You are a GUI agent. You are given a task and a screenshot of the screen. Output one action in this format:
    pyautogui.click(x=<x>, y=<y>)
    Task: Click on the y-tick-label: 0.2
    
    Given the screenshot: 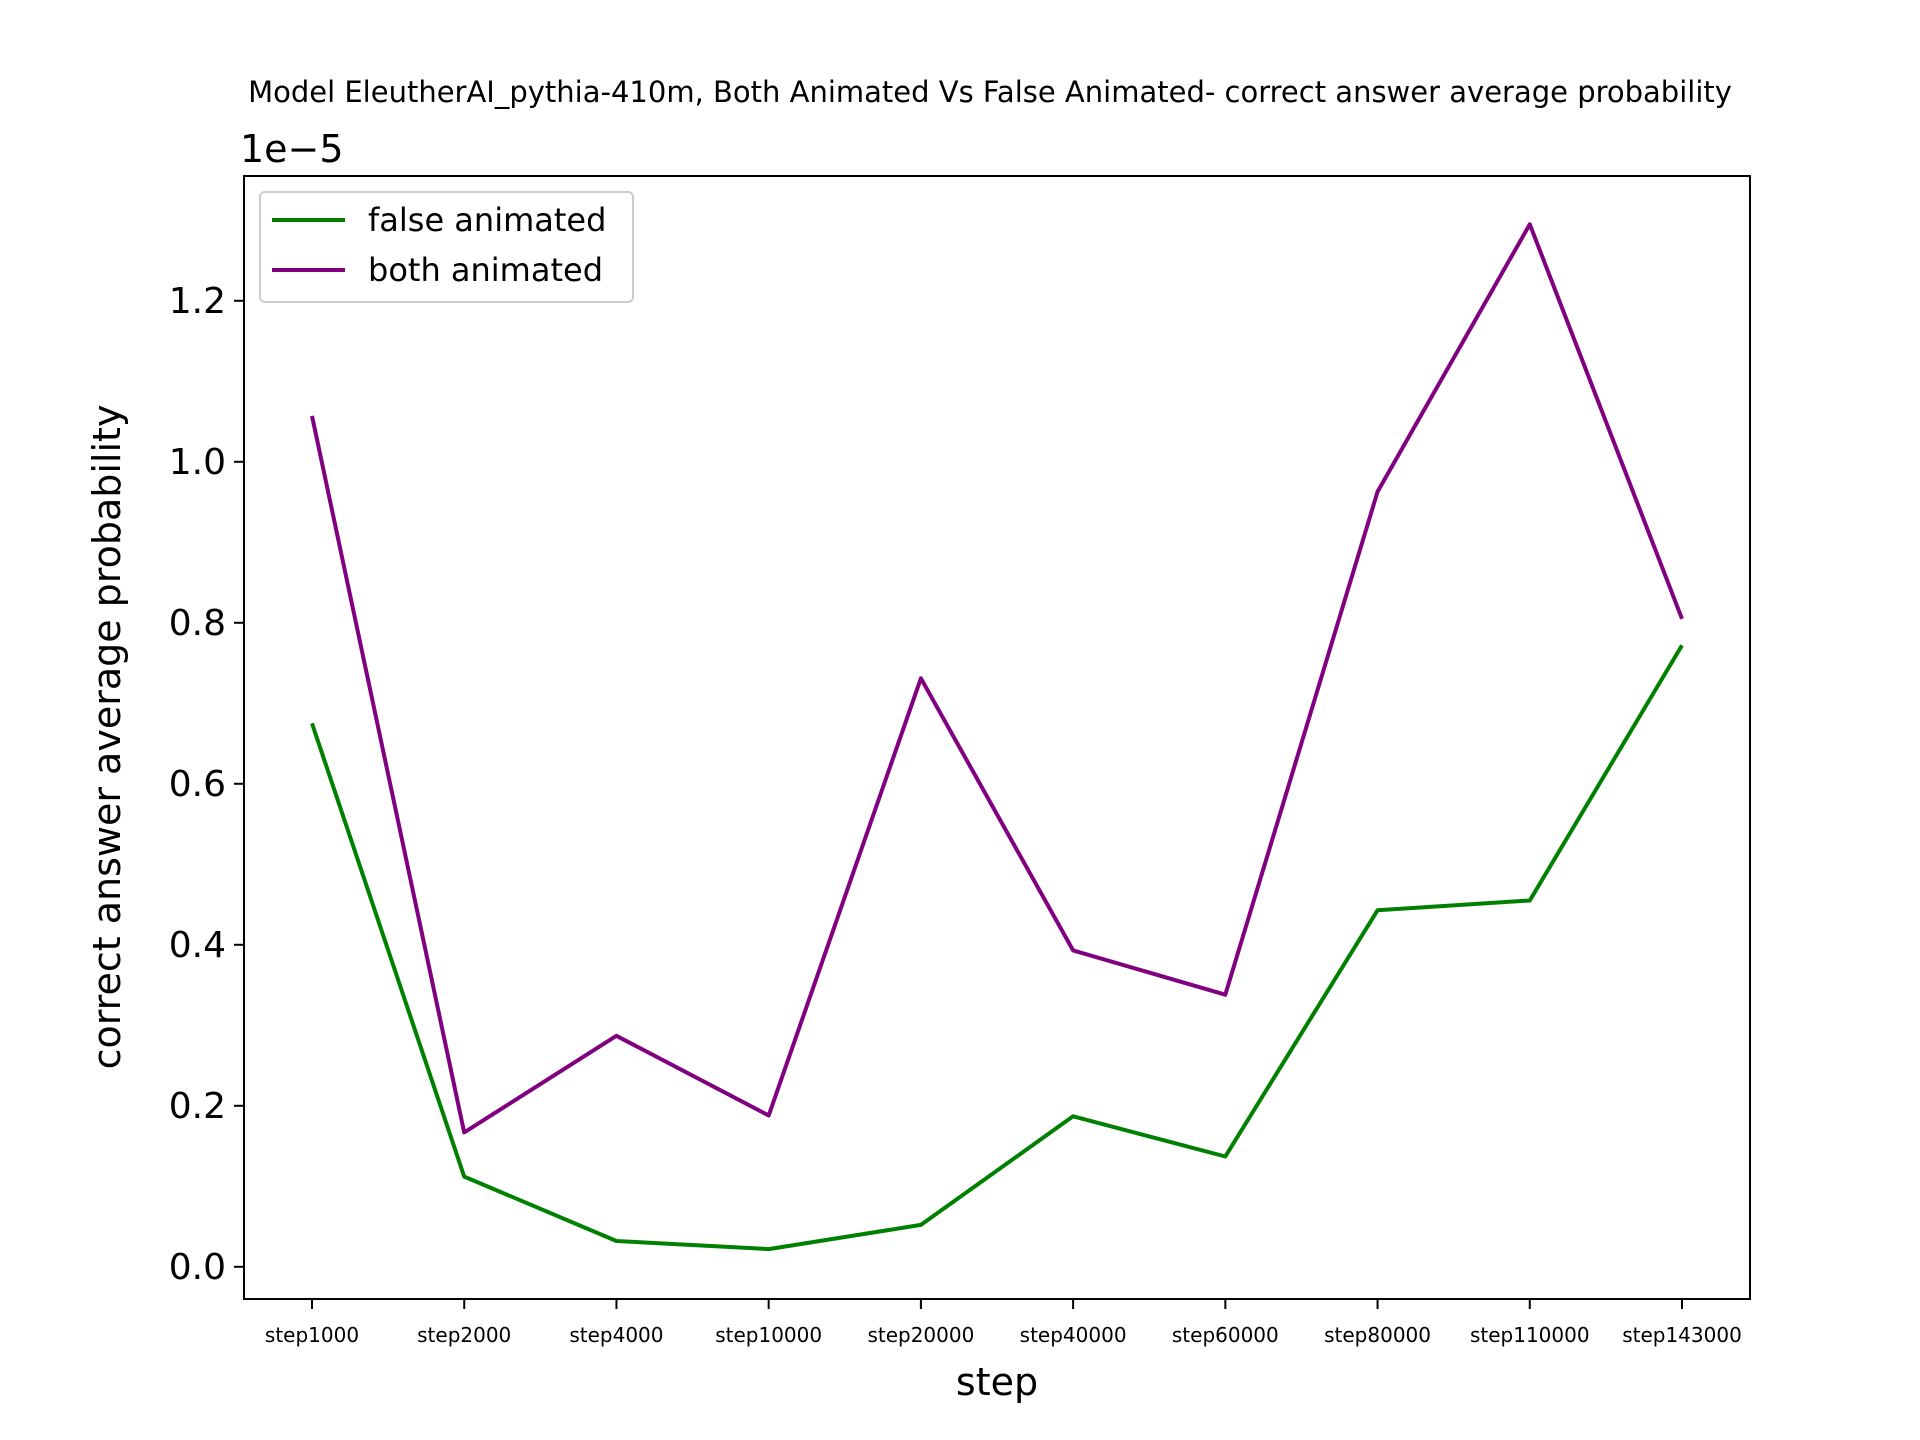 What is the action you would take?
    pyautogui.click(x=197, y=1106)
    